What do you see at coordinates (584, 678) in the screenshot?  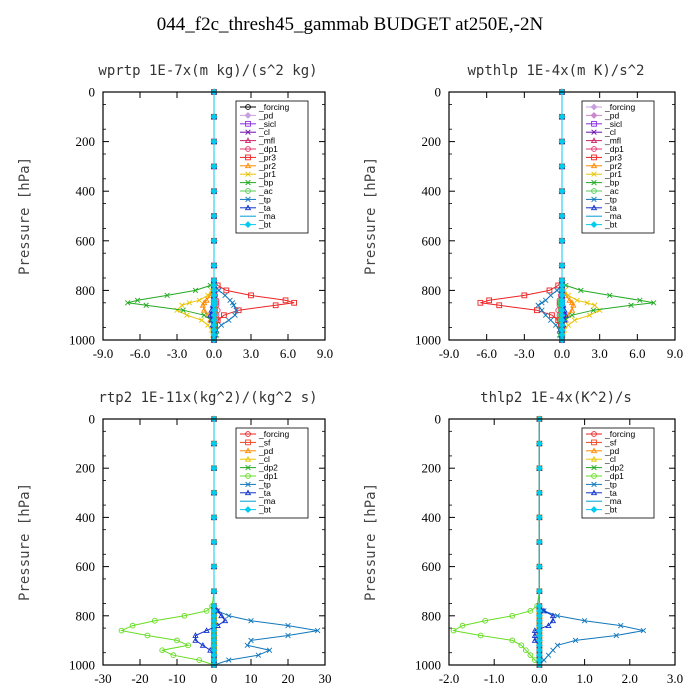 I see `x-tick-label: 1.0` at bounding box center [584, 678].